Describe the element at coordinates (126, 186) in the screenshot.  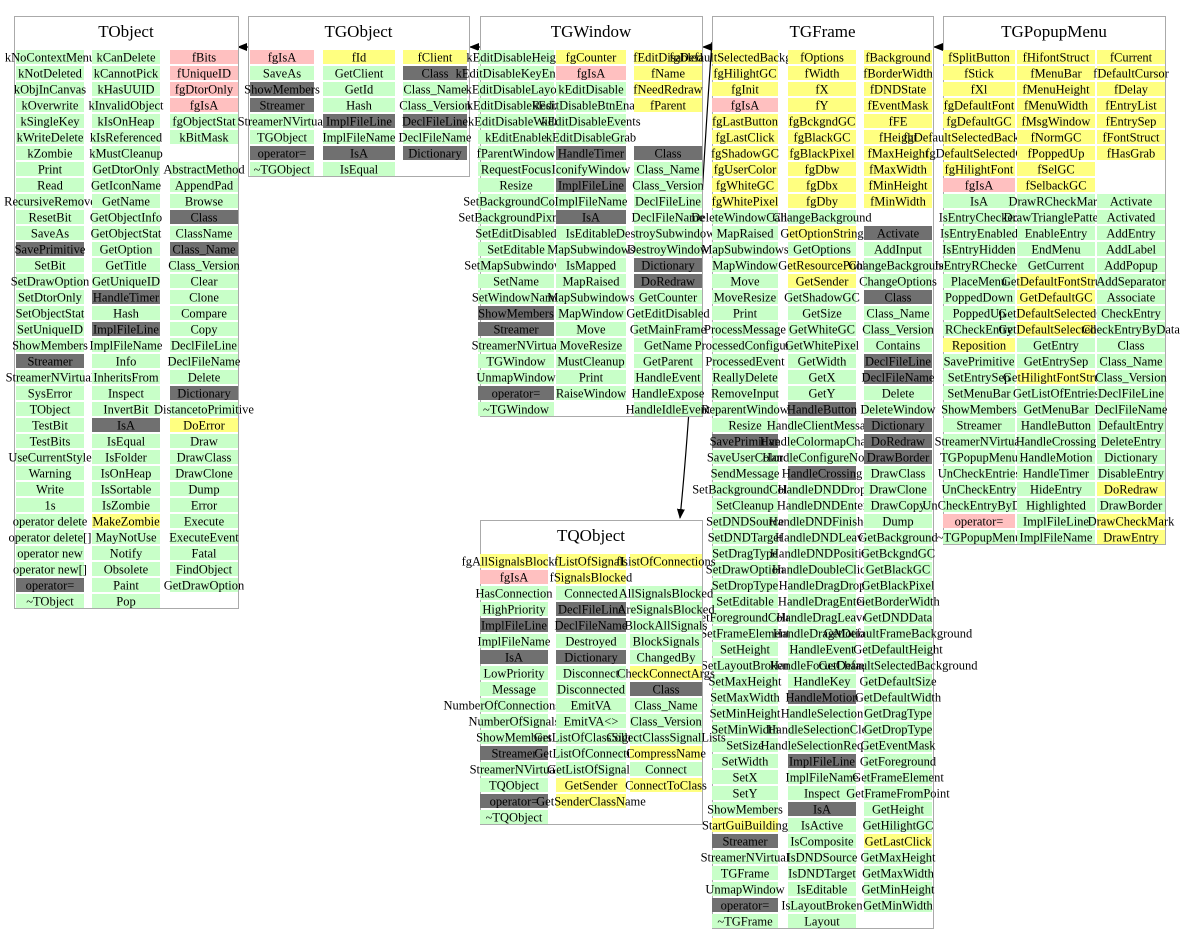
I see `member-label: GetIconName` at that location.